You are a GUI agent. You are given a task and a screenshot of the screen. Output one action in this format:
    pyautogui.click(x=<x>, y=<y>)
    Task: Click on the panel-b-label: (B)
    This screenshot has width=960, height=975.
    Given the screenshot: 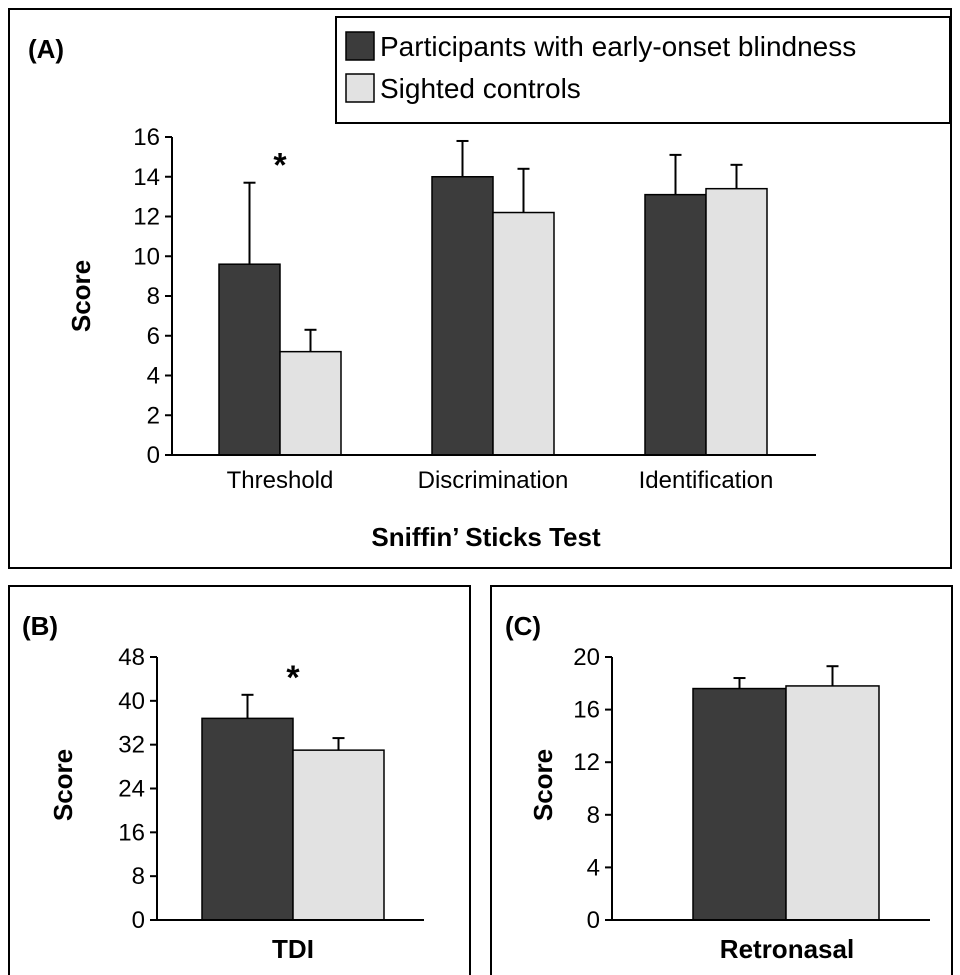 What is the action you would take?
    pyautogui.click(x=40, y=626)
    